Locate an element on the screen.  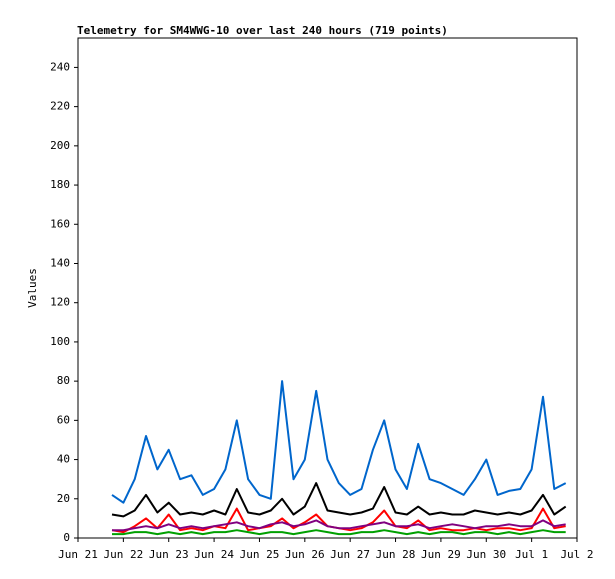
x-tick-label: Jun 21 is located at coordinates (78, 554).